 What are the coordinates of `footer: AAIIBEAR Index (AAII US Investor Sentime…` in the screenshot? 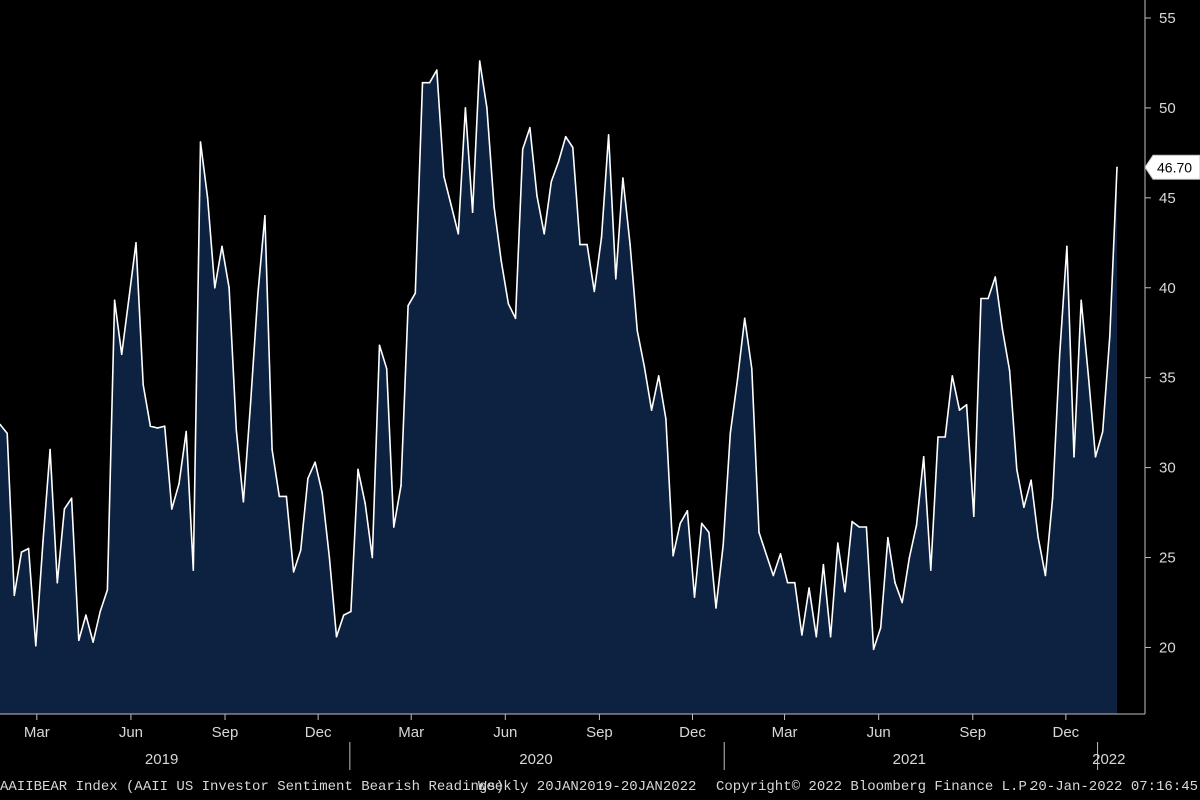 It's located at (600, 787).